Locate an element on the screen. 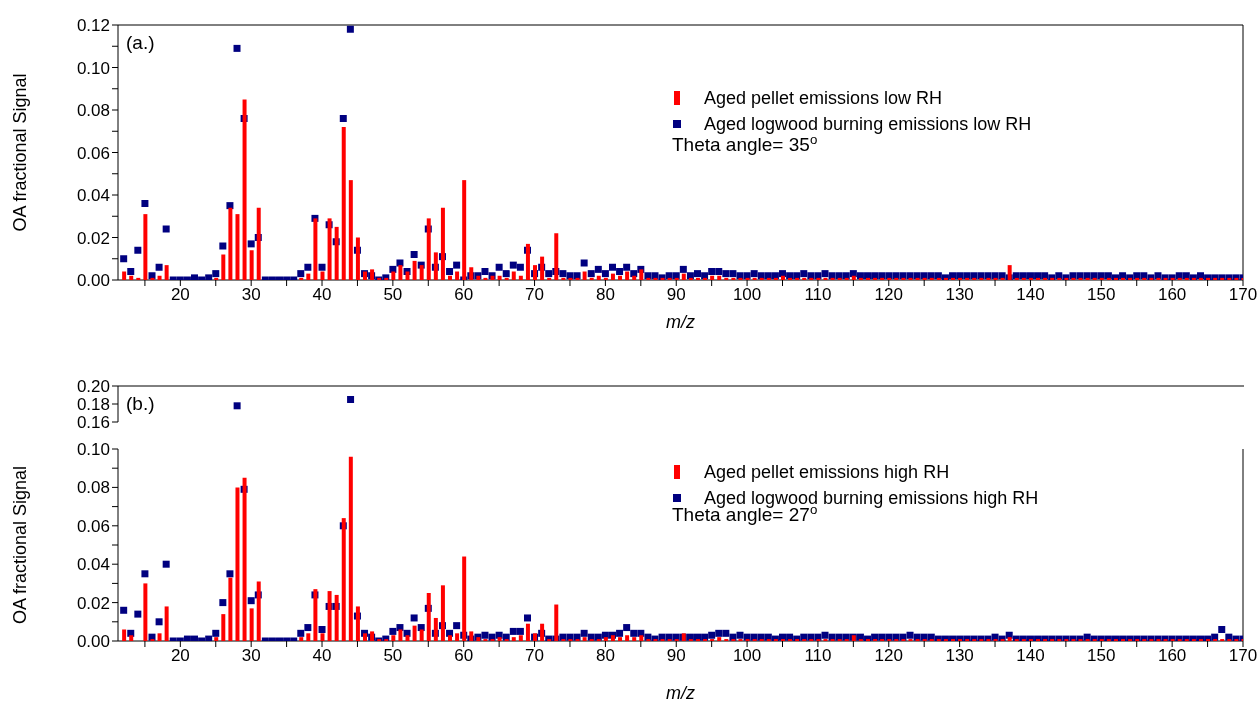 Image resolution: width=1257 pixels, height=707 pixels. legend-label: Aged logwood burning emissions low RH is located at coordinates (868, 124).